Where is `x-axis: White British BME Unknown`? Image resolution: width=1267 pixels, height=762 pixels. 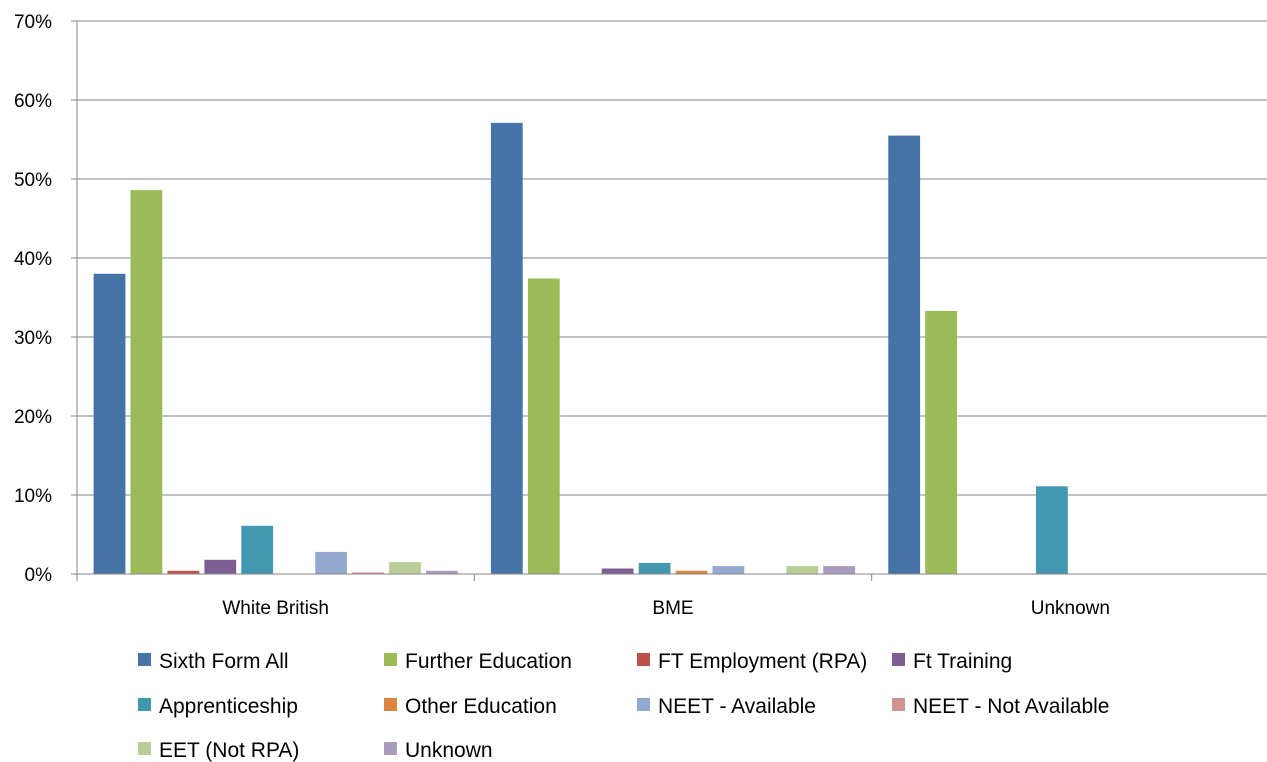
x-axis: White British BME Unknown is located at coordinates (672, 596).